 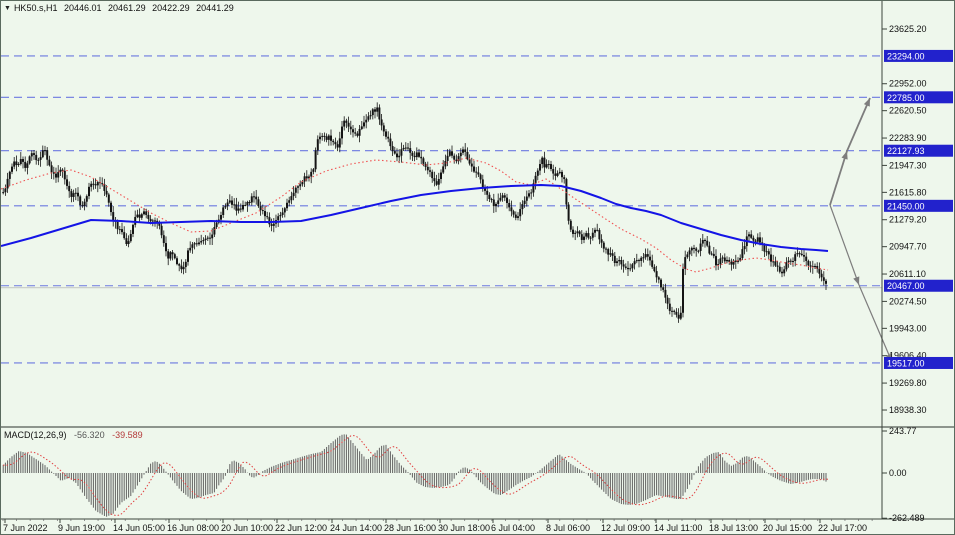 What do you see at coordinates (908, 192) in the screenshot?
I see `svg-text: 21615.80` at bounding box center [908, 192].